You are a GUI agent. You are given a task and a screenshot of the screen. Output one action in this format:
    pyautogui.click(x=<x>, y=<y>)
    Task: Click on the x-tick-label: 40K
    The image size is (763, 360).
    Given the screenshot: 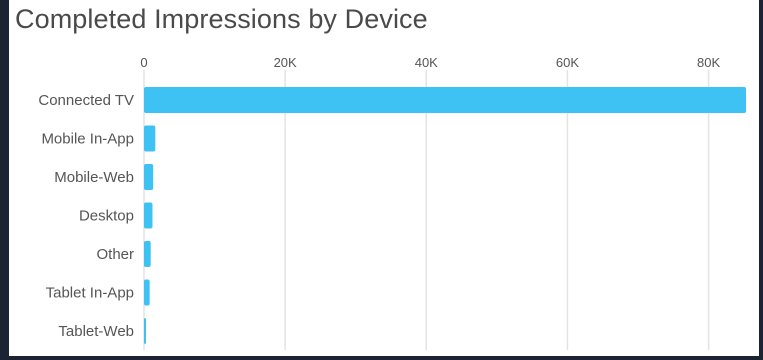 What is the action you would take?
    pyautogui.click(x=426, y=62)
    